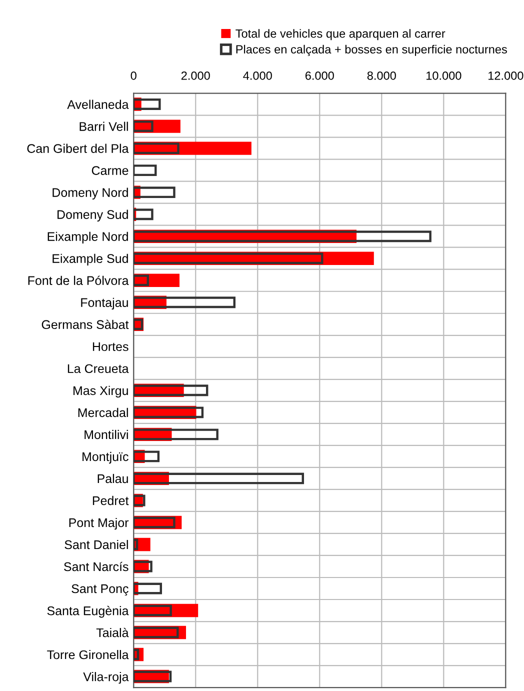 The width and height of the screenshot is (524, 691). I want to click on y-tick-label: Mas Xirgu, so click(101, 392).